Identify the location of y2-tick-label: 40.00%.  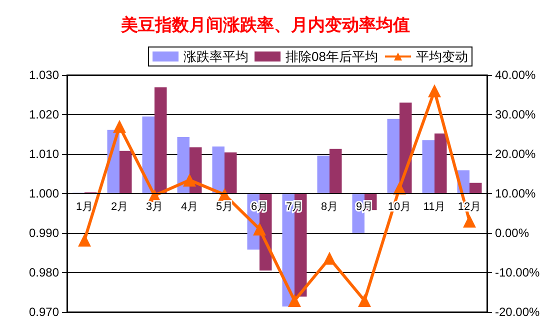
(515, 75).